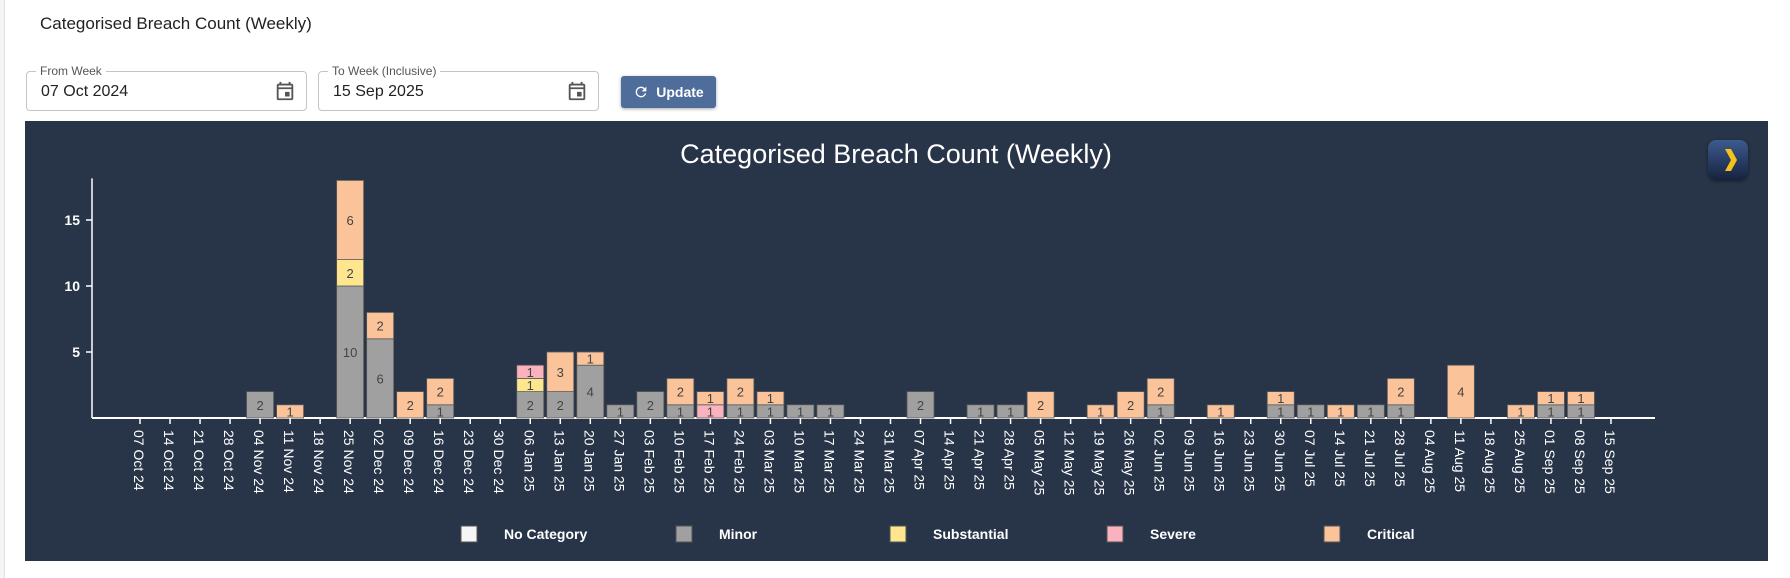  I want to click on bar-value-label: 6, so click(380, 378).